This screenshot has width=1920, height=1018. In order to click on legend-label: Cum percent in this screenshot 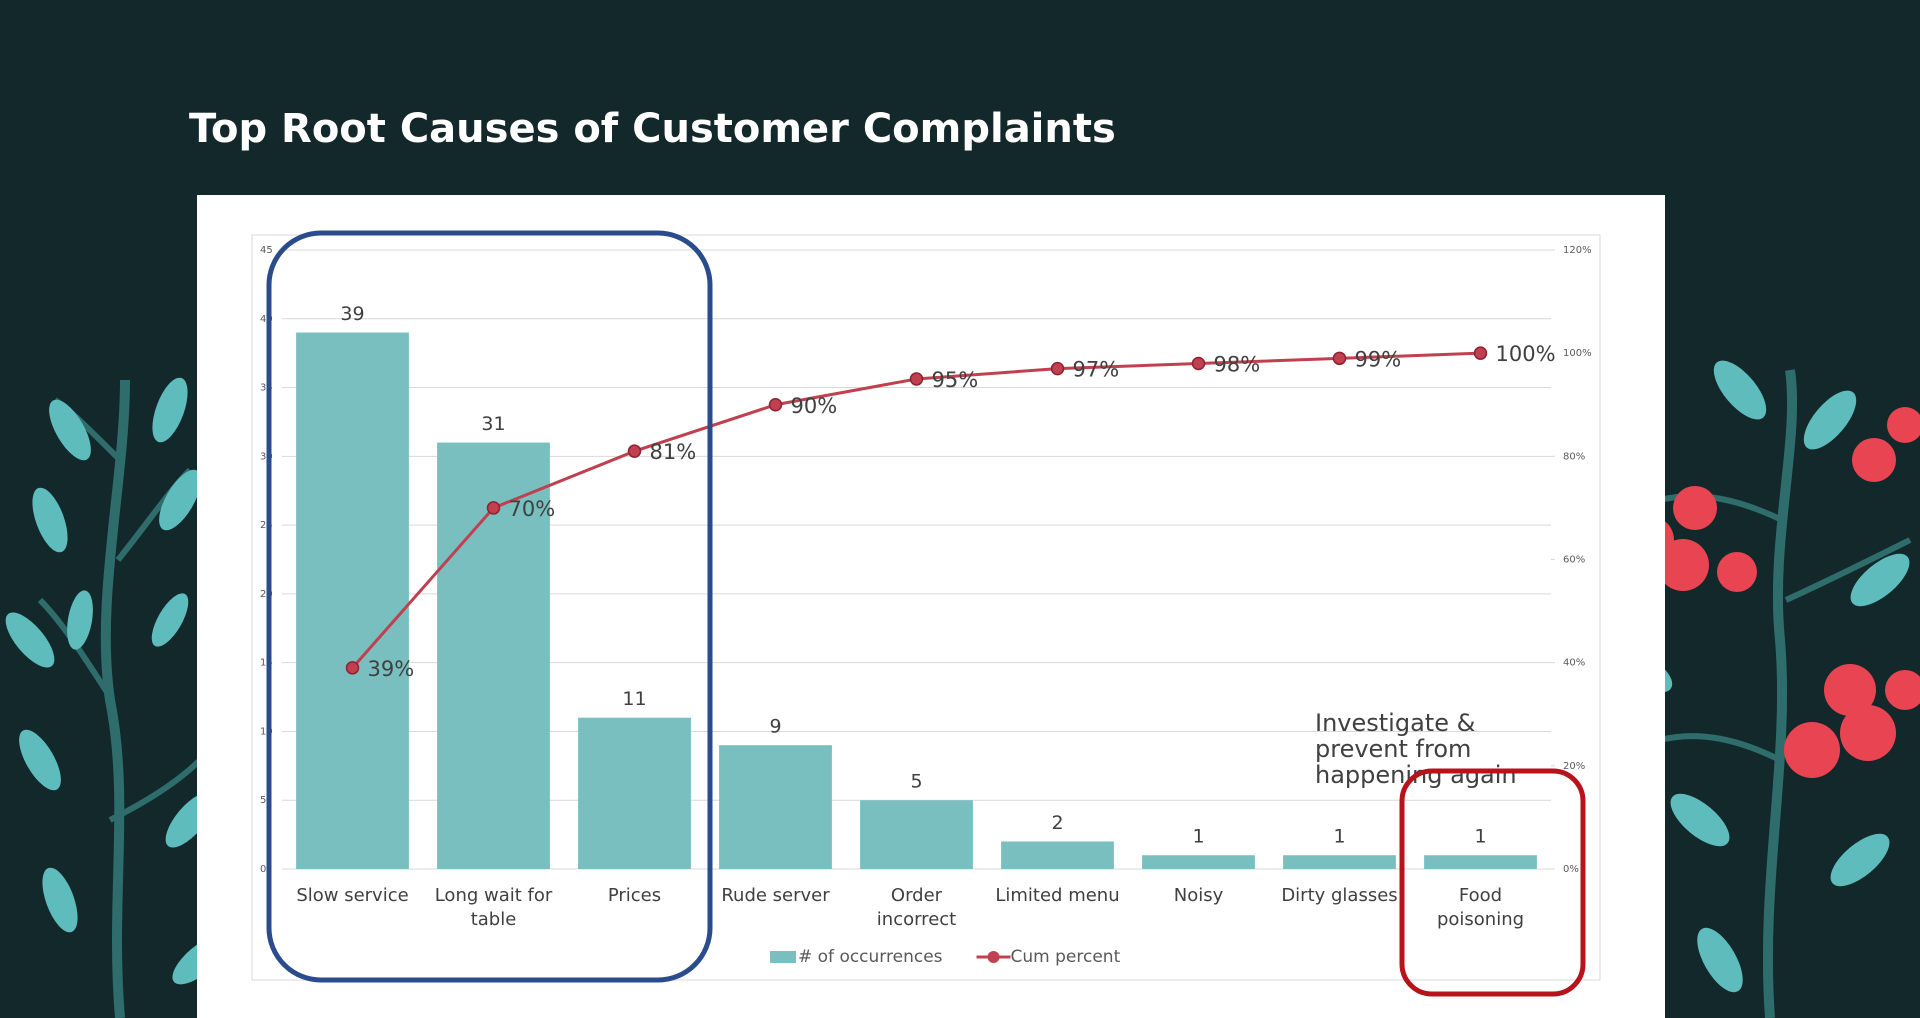, I will do `click(1066, 957)`.